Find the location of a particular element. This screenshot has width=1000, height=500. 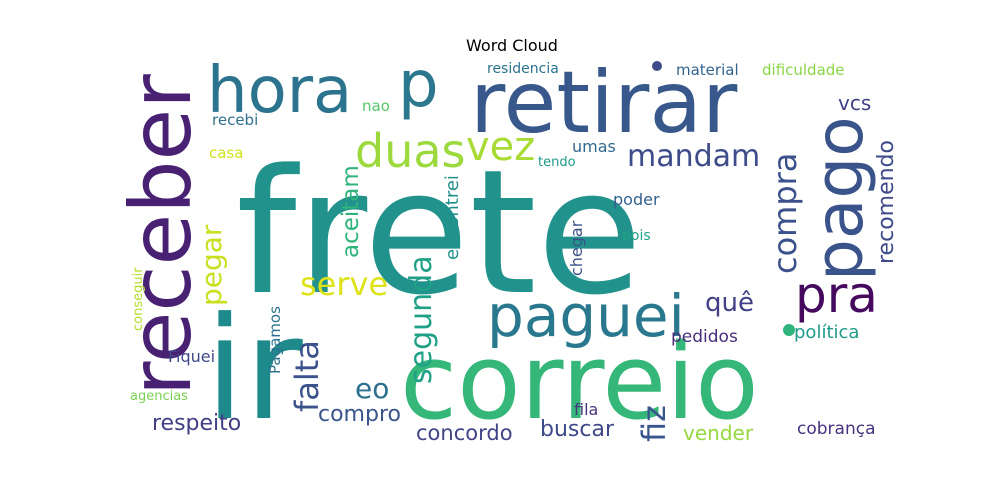

word-pegar: pegar is located at coordinates (211, 265).